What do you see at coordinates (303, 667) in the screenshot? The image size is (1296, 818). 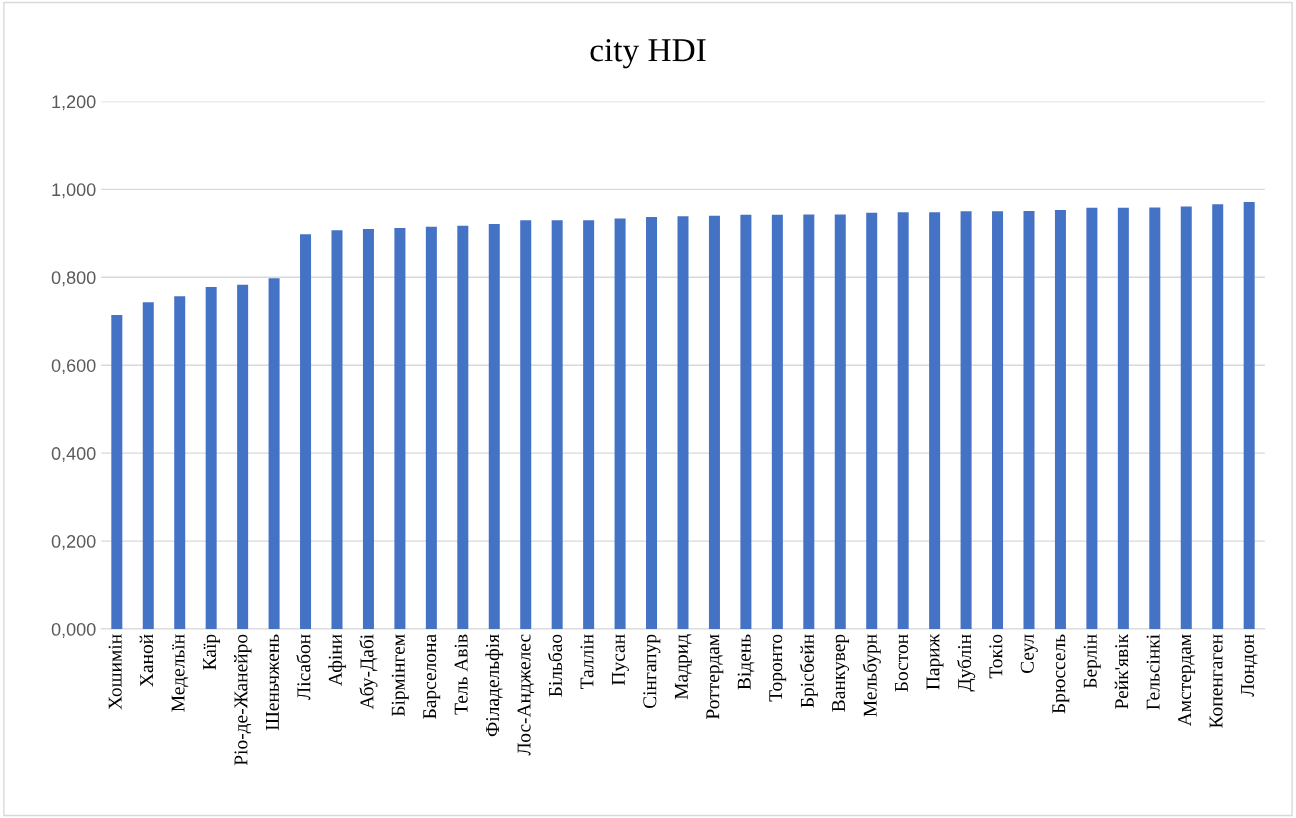 I see `x-tick-label: Лісабон` at bounding box center [303, 667].